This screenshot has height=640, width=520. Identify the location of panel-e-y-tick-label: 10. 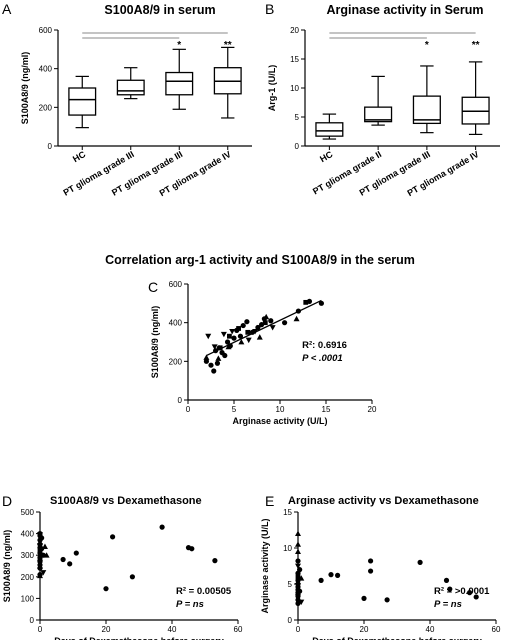
(287, 548).